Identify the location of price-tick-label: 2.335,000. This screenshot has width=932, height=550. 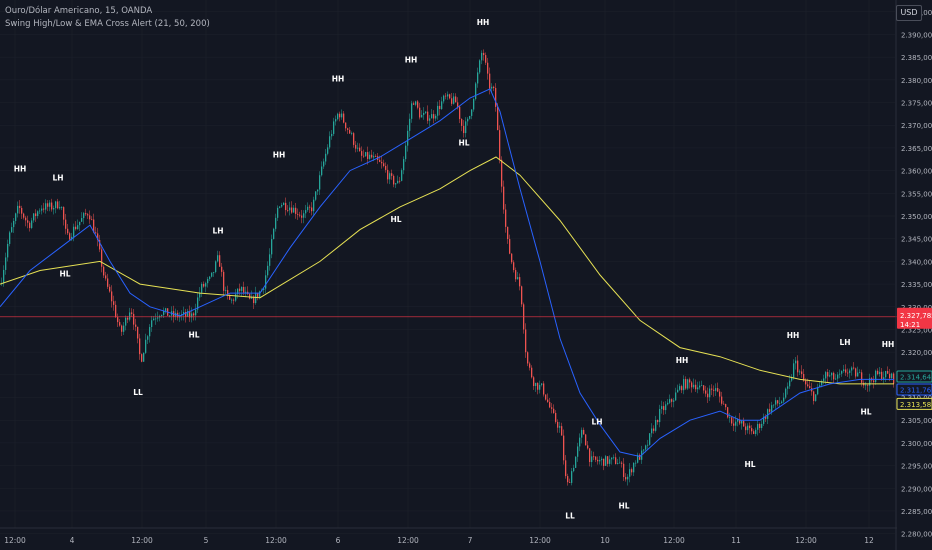
(916, 285).